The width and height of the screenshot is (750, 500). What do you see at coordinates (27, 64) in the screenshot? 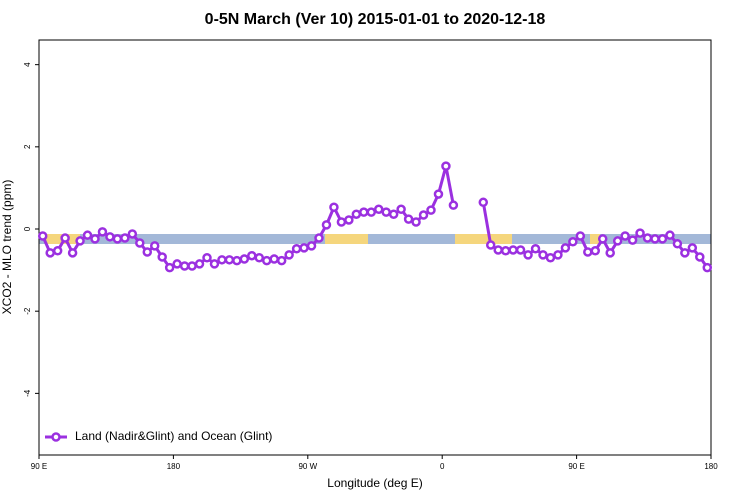
I see `y-tick-label: 4` at bounding box center [27, 64].